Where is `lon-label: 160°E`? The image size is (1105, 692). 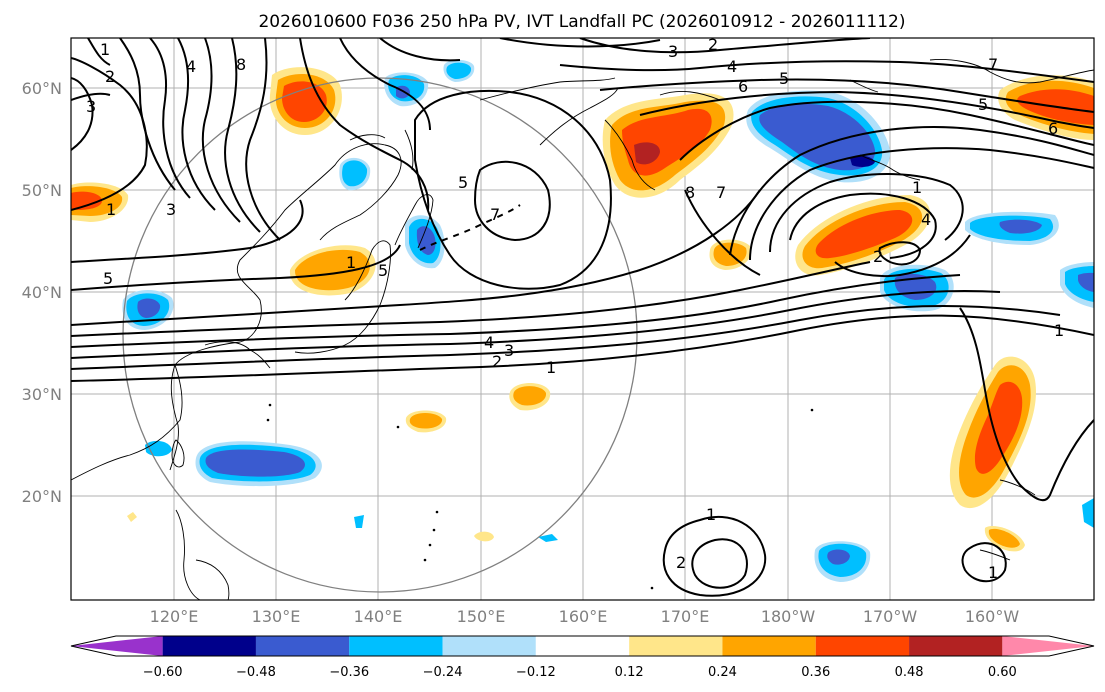
lon-label: 160°E is located at coordinates (583, 616).